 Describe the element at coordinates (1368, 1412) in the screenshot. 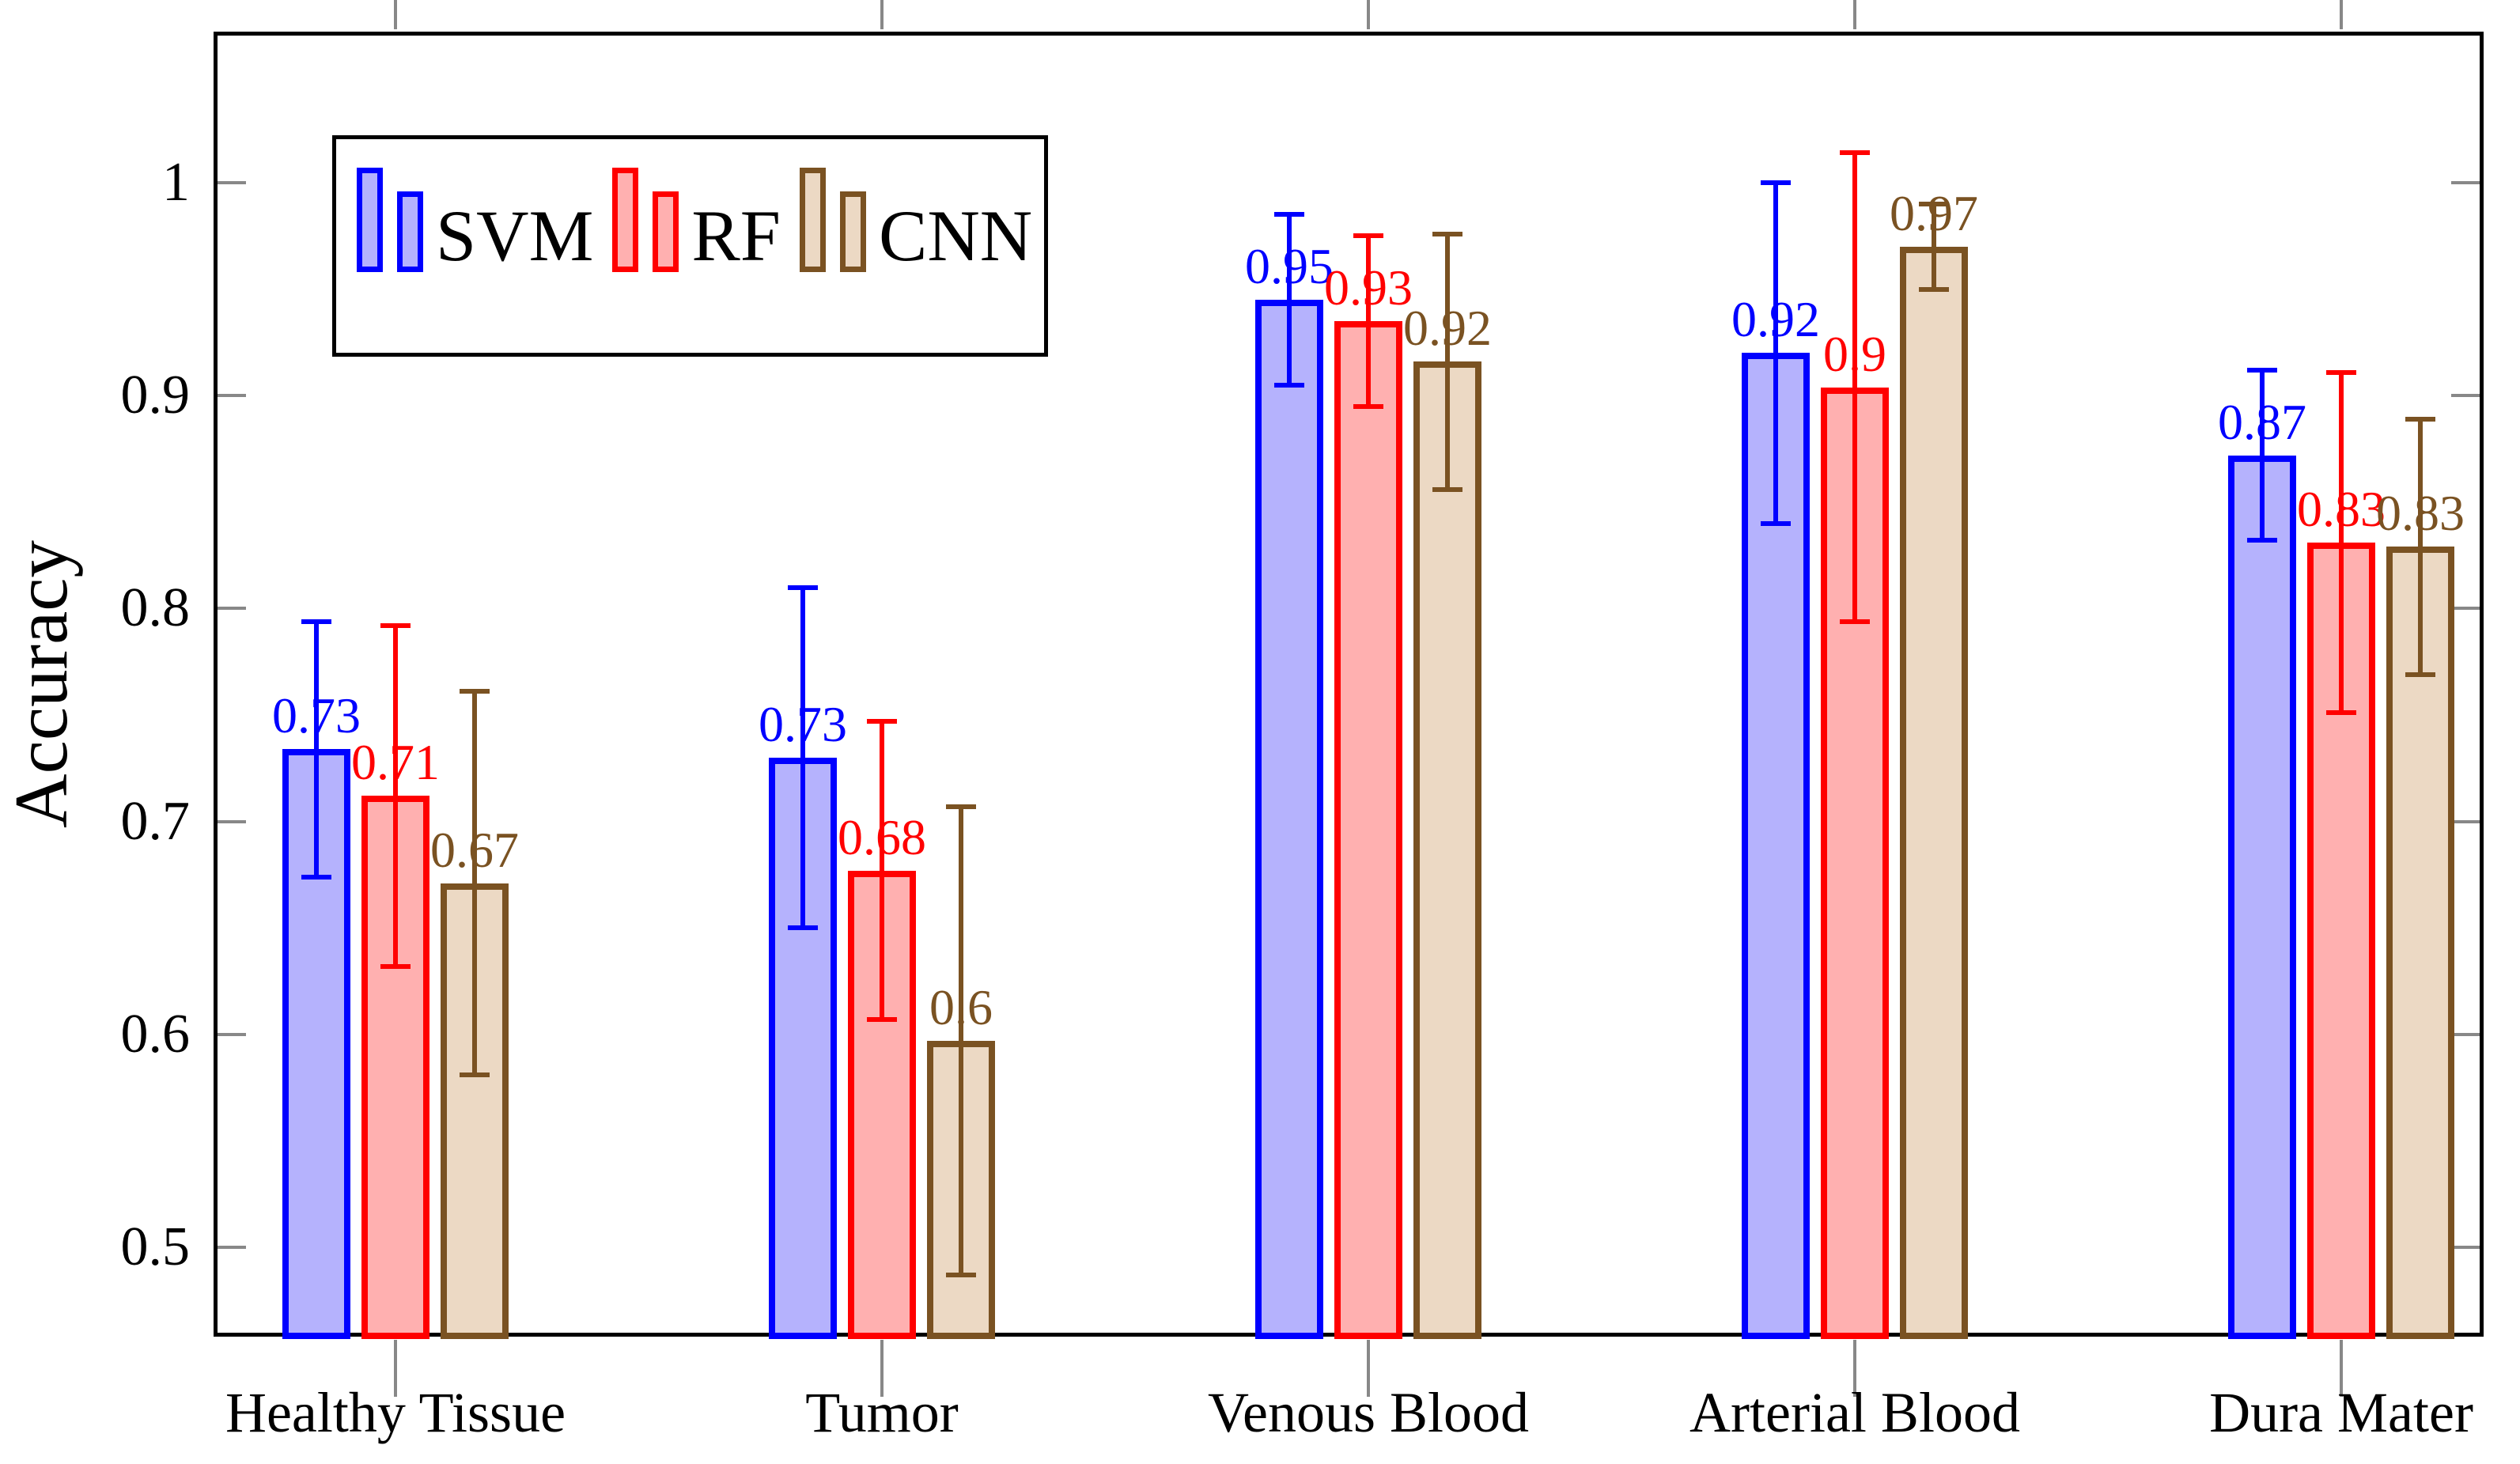

I see `x-category-label: Venous Blood` at that location.